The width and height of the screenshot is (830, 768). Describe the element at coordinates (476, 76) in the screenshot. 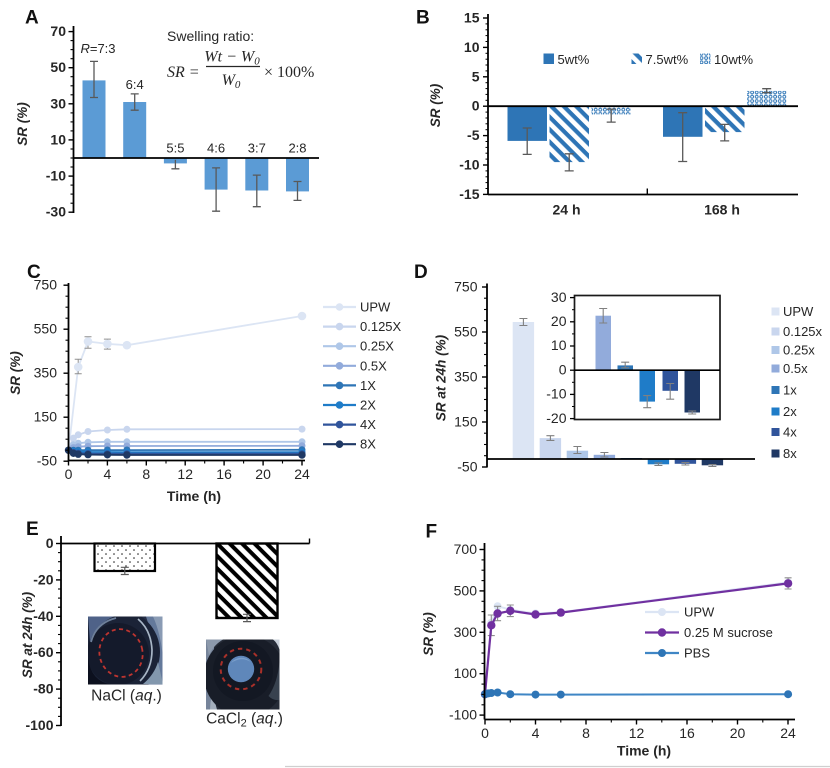

I see `svg-text: 5` at that location.